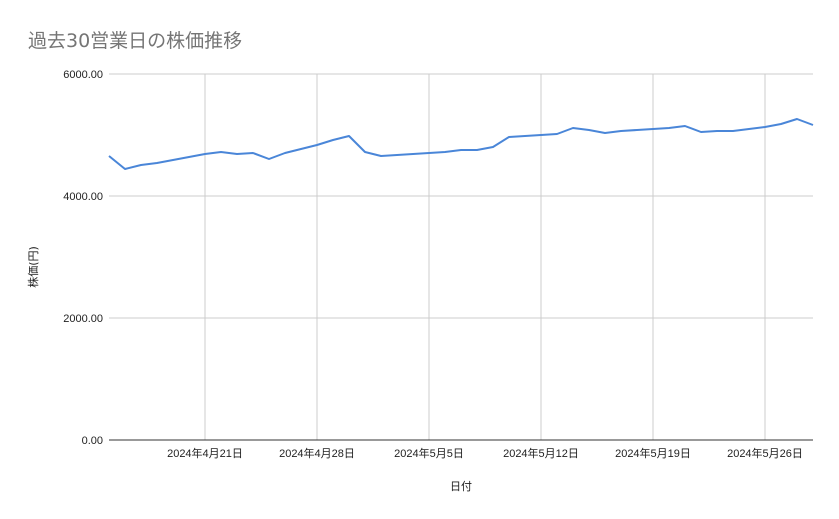 The width and height of the screenshot is (839, 519). What do you see at coordinates (83, 197) in the screenshot?
I see `y-tick-label: 4000.00` at bounding box center [83, 197].